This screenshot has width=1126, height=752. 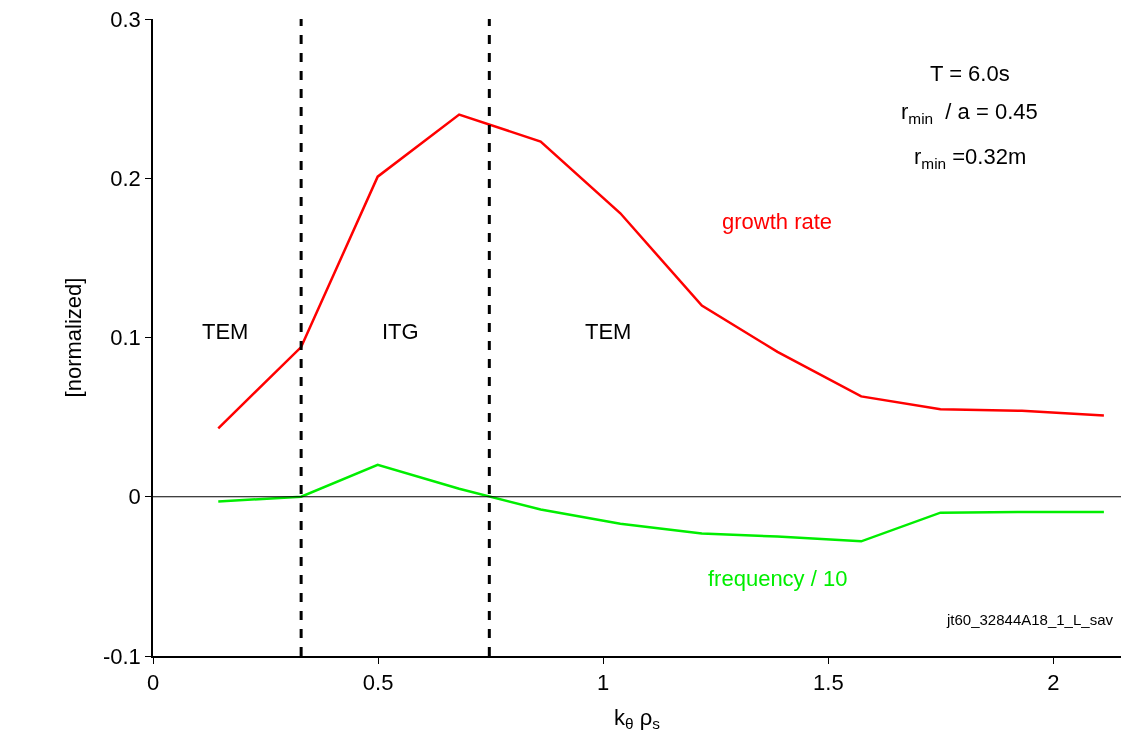 I want to click on x-tick-label: 1.5, so click(x=828, y=683).